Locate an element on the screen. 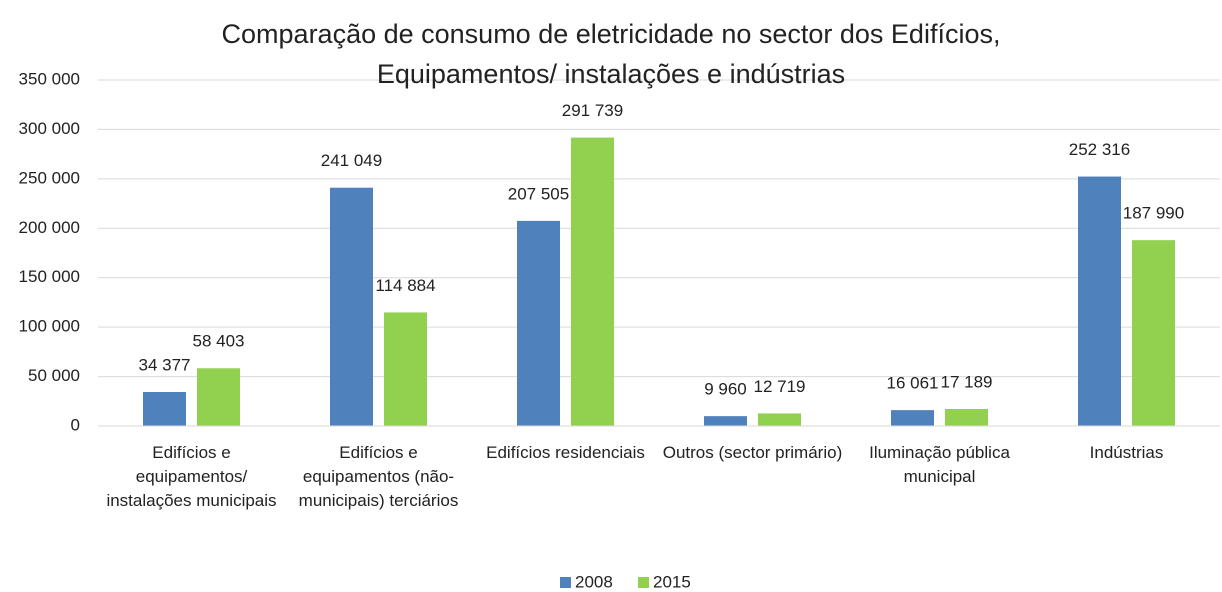 The image size is (1222, 592). x-tick-label: Indústrias is located at coordinates (1126, 452).